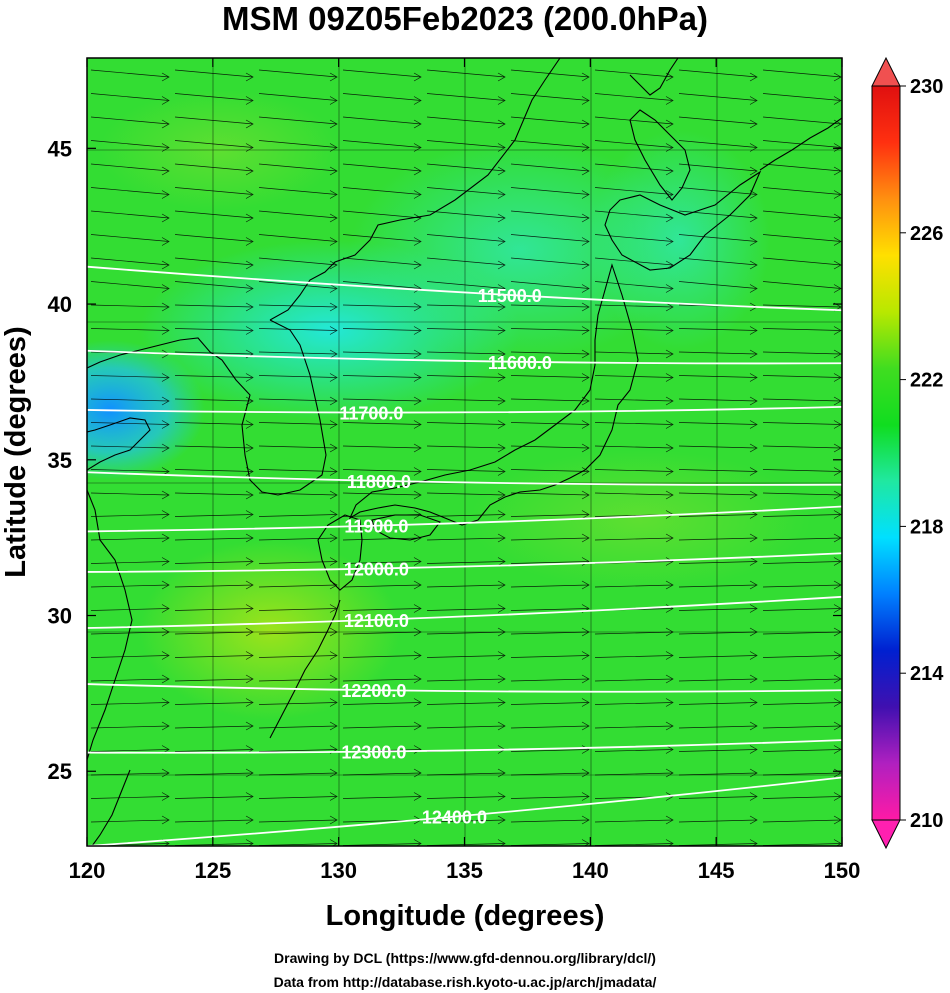 The width and height of the screenshot is (950, 993). What do you see at coordinates (376, 527) in the screenshot?
I see `contour-label: 11900.0` at bounding box center [376, 527].